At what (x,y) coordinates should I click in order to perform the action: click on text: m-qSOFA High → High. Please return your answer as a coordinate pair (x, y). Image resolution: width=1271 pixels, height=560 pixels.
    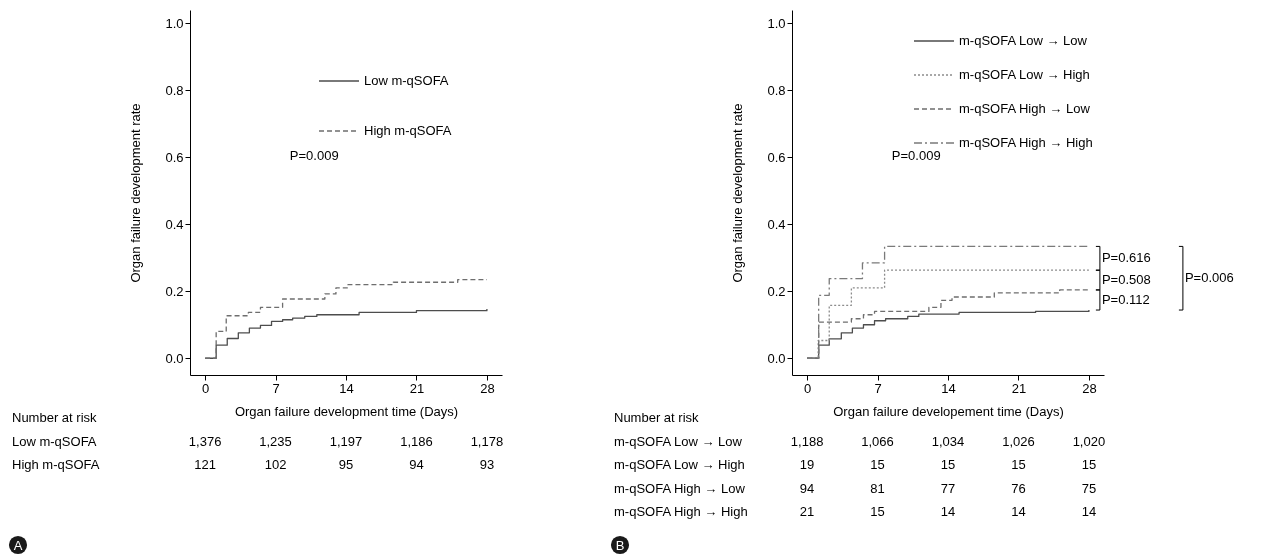
    Looking at the image, I should click on (681, 511).